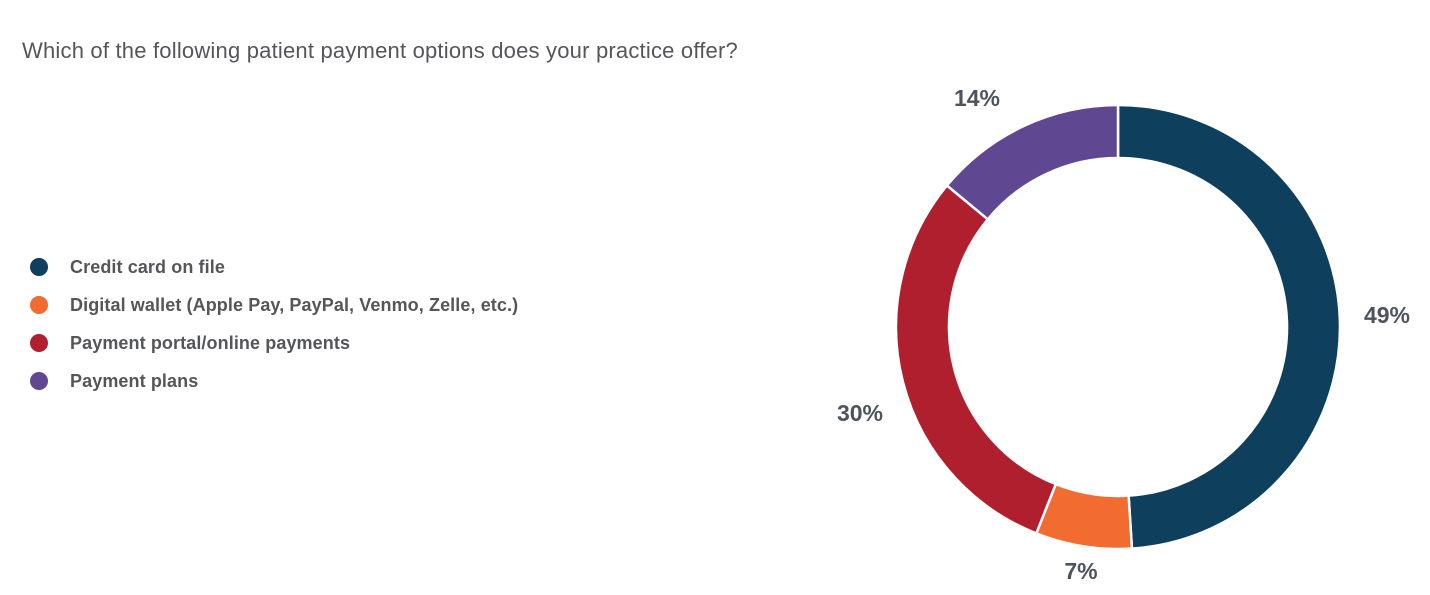 This screenshot has width=1430, height=595. Describe the element at coordinates (147, 266) in the screenshot. I see `legend-label-credit-card: Credit card on file` at that location.